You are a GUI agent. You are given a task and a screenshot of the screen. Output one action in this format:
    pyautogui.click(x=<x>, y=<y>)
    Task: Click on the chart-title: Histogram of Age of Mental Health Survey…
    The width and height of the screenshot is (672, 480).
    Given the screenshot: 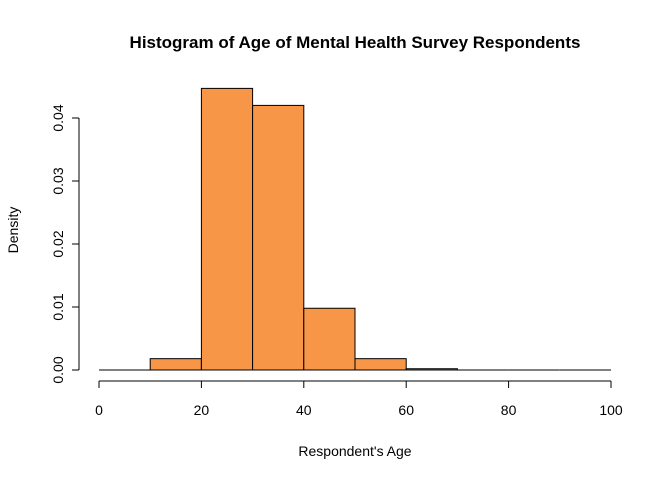 What is the action you would take?
    pyautogui.click(x=355, y=42)
    